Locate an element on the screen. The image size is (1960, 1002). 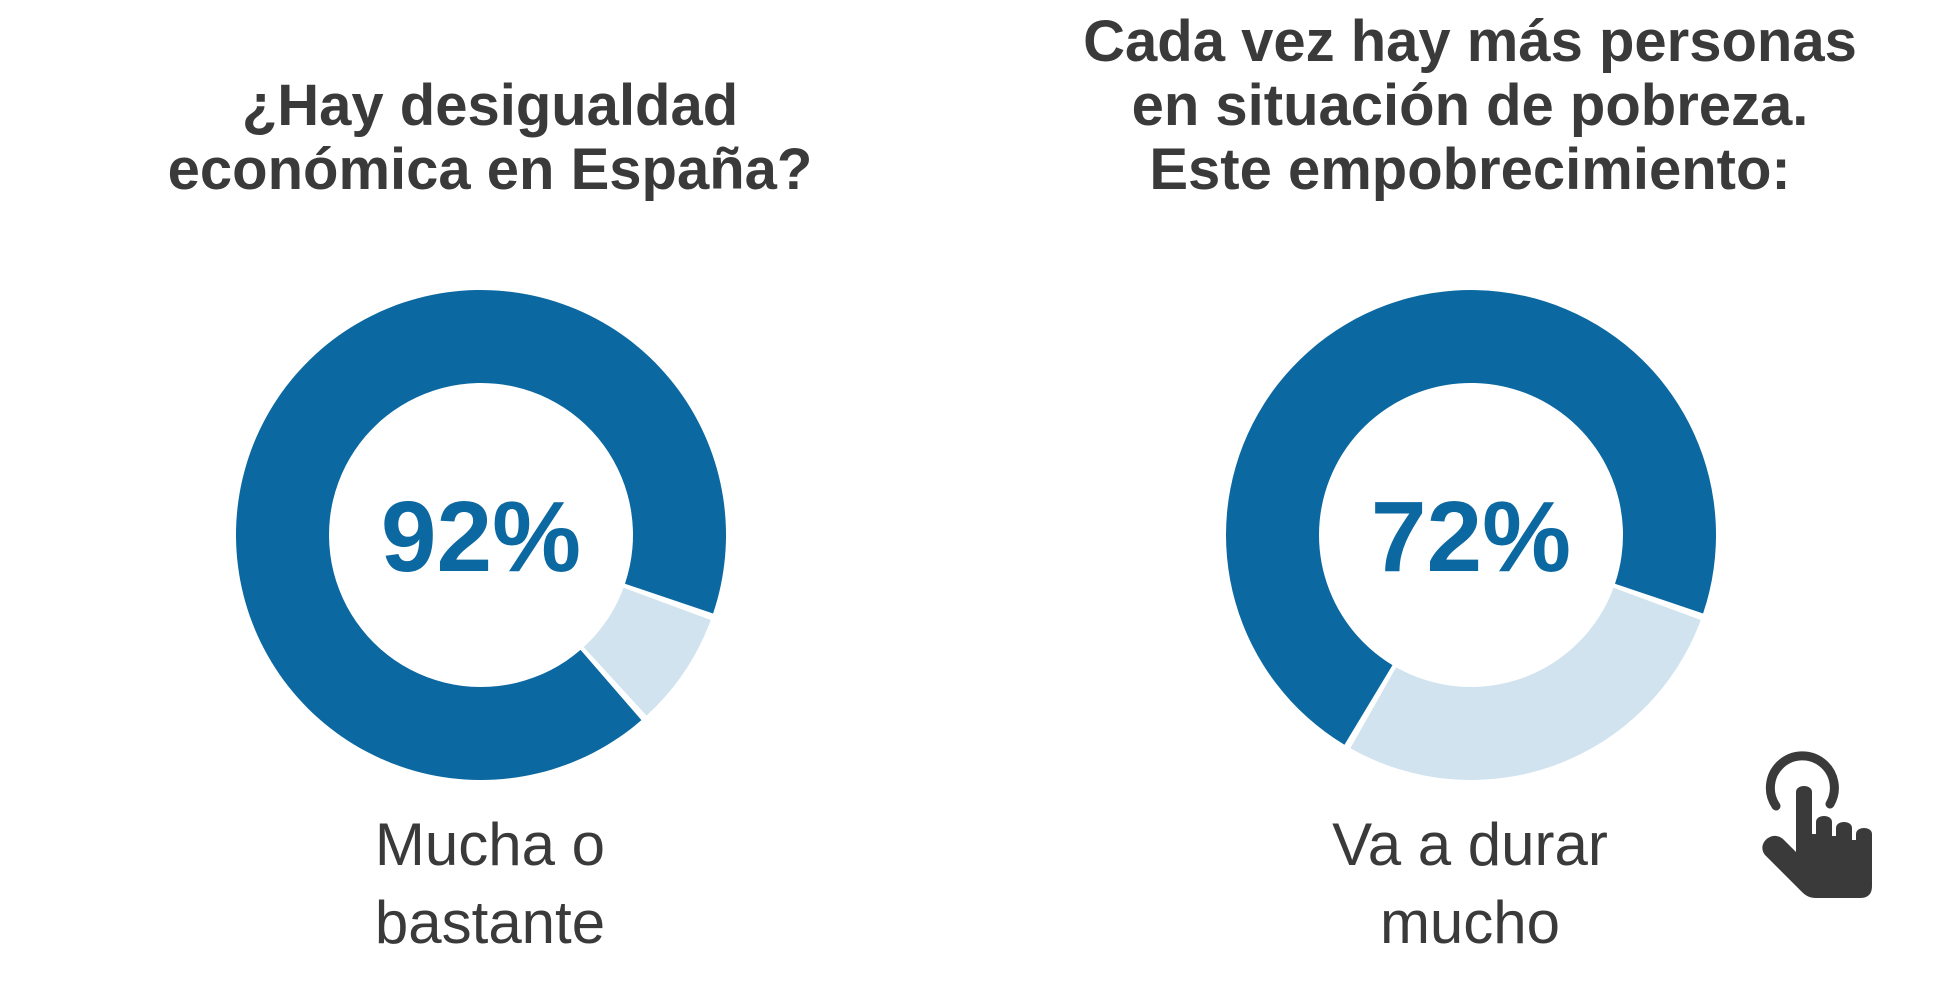
chart-title-line: ¿Hay desigualdad is located at coordinates (490, 105).